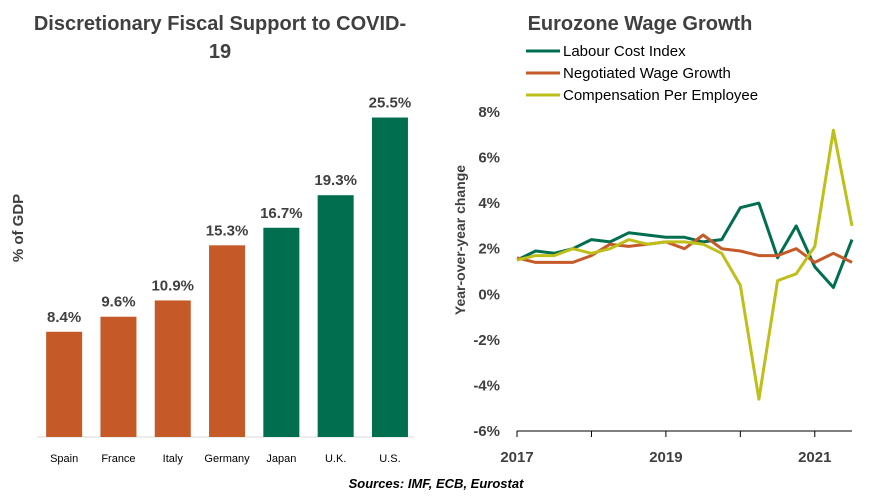  Describe the element at coordinates (335, 180) in the screenshot. I see `bar-data-label: 19.3%` at that location.